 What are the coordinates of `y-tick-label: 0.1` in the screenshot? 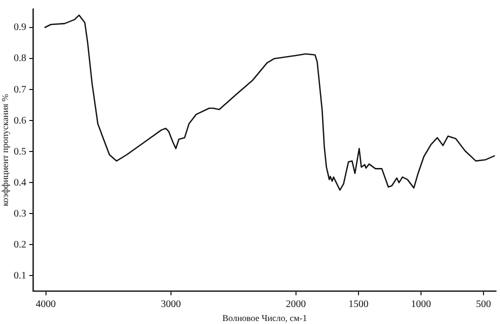 It's located at (20, 276).